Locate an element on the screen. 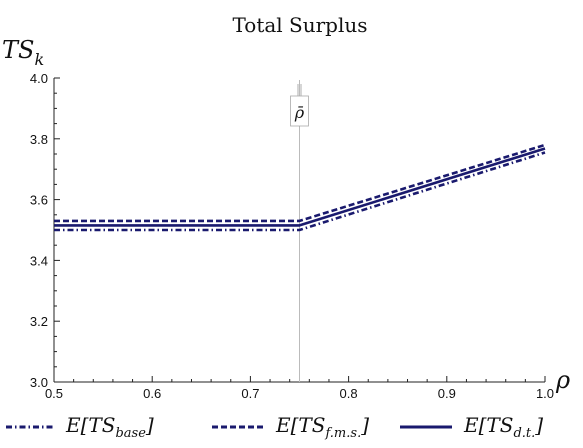 This screenshot has width=583, height=448. y-tick-label: 4.0 is located at coordinates (39, 78).